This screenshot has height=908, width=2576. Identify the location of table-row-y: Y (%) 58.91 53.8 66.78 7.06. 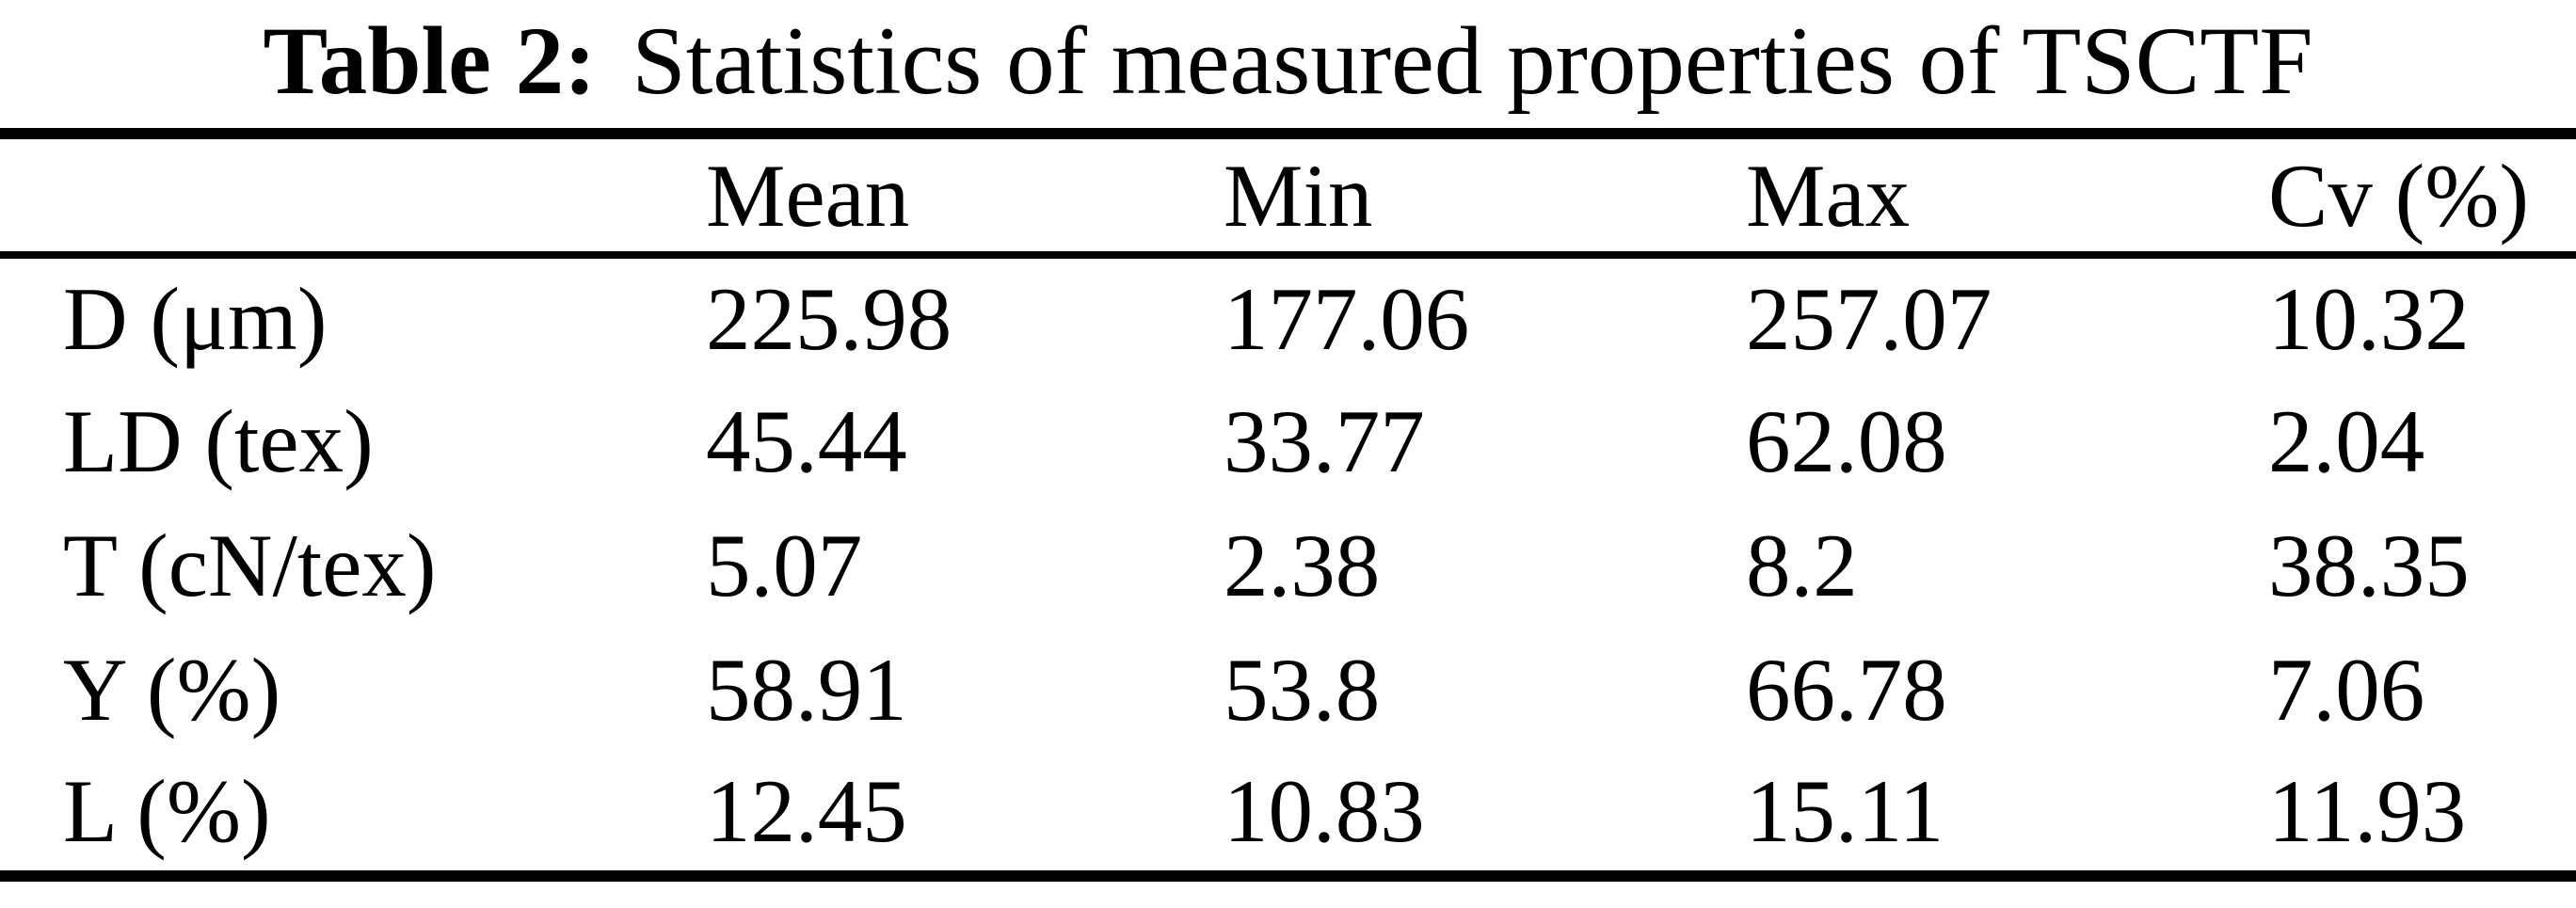
(1288, 690).